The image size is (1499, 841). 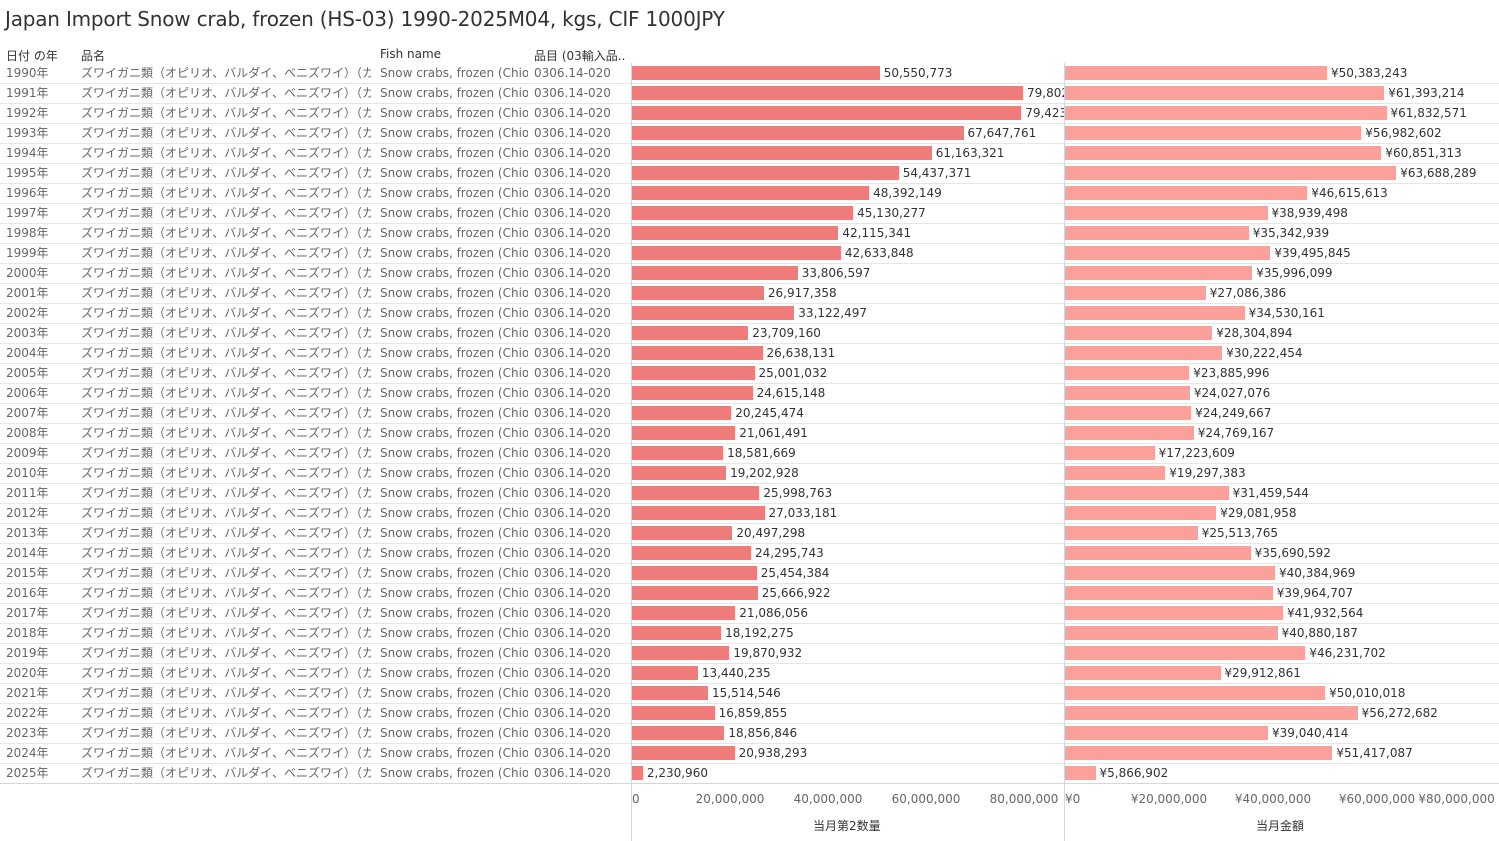 What do you see at coordinates (411, 54) in the screenshot?
I see `column-header-fish: Fish name` at bounding box center [411, 54].